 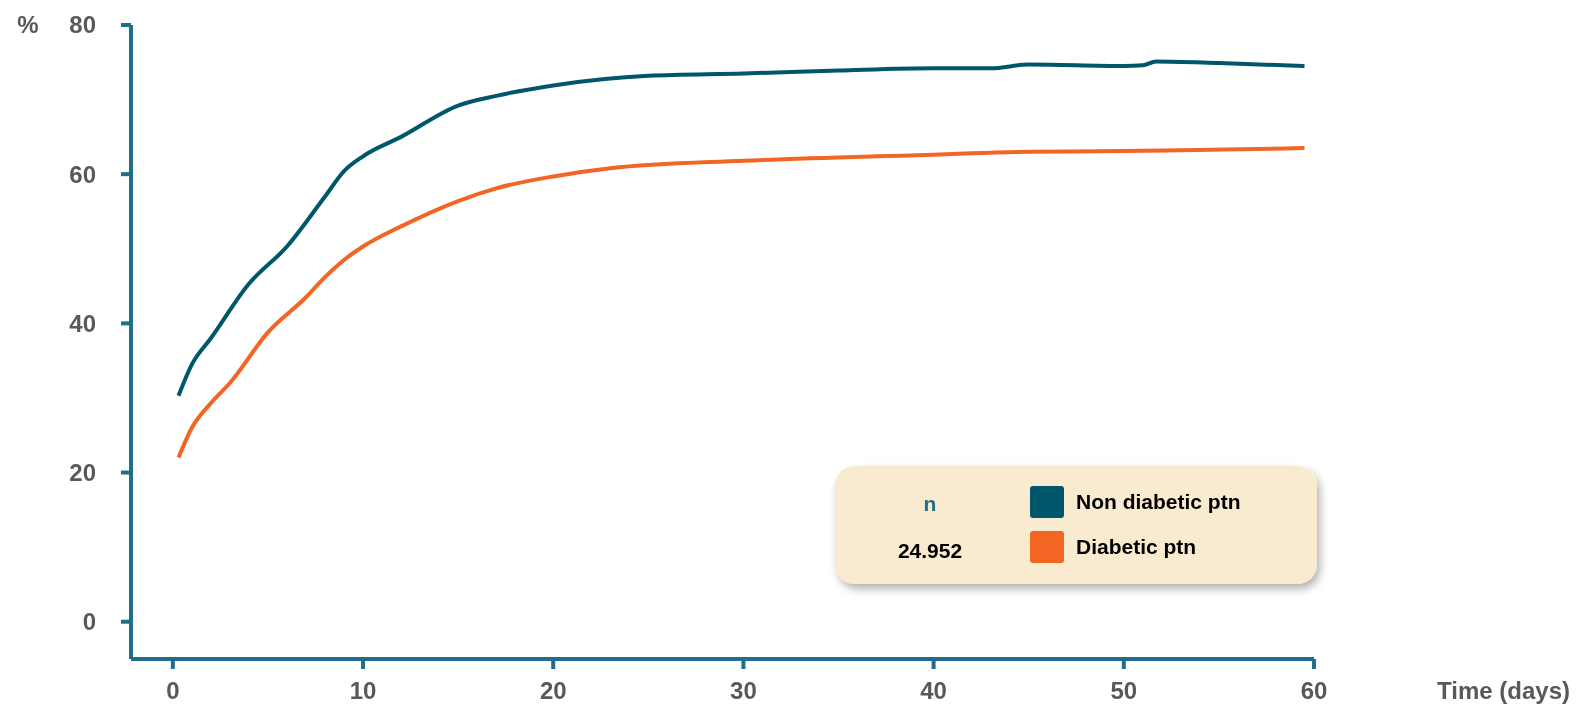 I want to click on x-tick-label: 20, so click(x=553, y=690).